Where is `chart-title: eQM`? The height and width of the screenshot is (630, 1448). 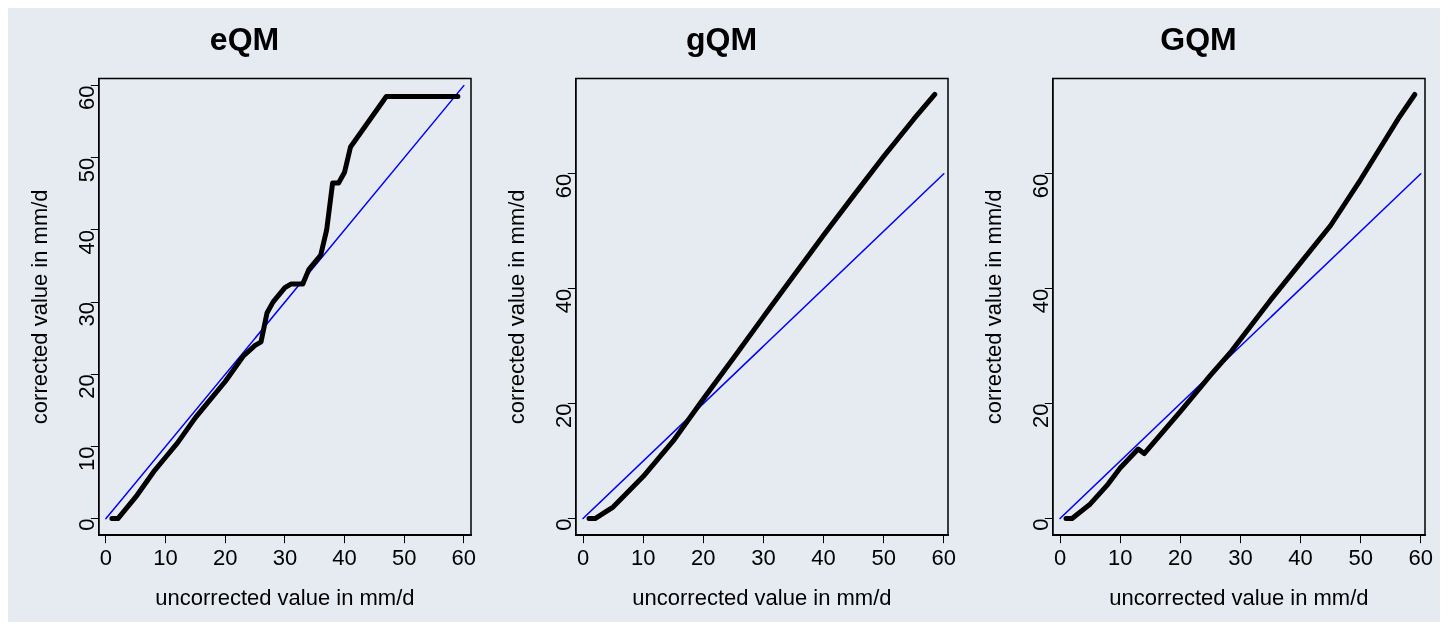 chart-title: eQM is located at coordinates (244, 39).